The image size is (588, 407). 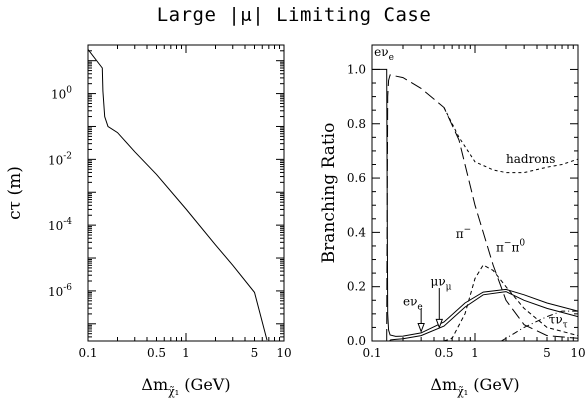 What do you see at coordinates (430, 310) in the screenshot?
I see `label-arrows` at bounding box center [430, 310].